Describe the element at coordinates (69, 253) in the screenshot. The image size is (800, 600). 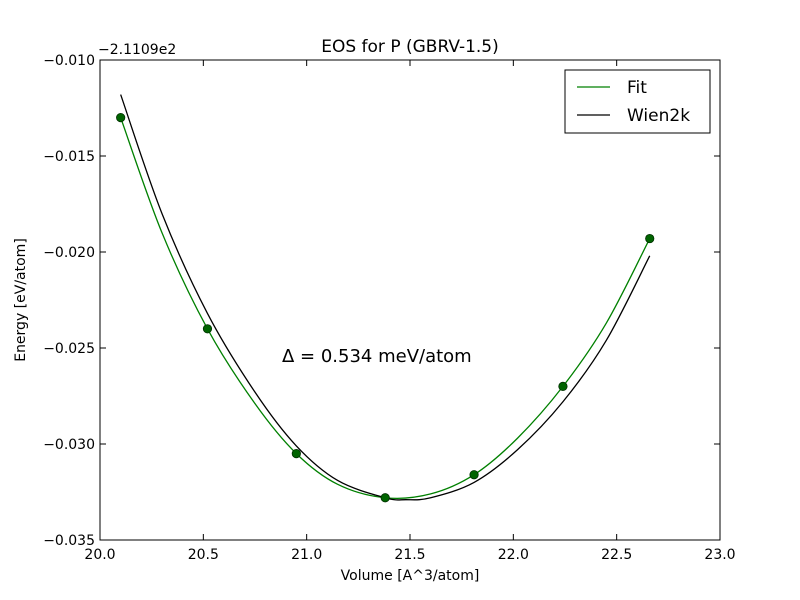
I see `y-tick-label: −0.020` at that location.